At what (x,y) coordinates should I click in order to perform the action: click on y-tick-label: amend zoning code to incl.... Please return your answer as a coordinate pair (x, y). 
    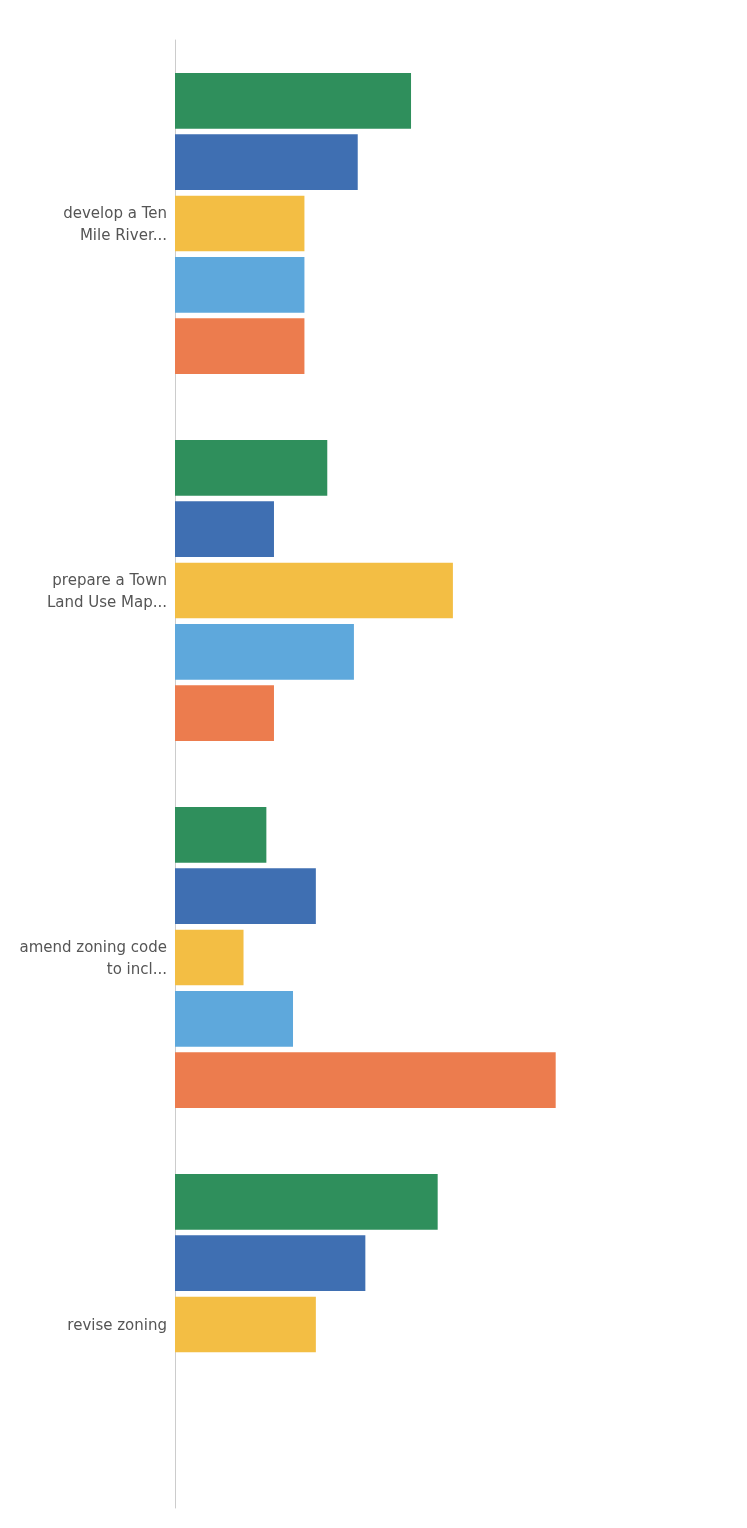
    Looking at the image, I should click on (93, 957).